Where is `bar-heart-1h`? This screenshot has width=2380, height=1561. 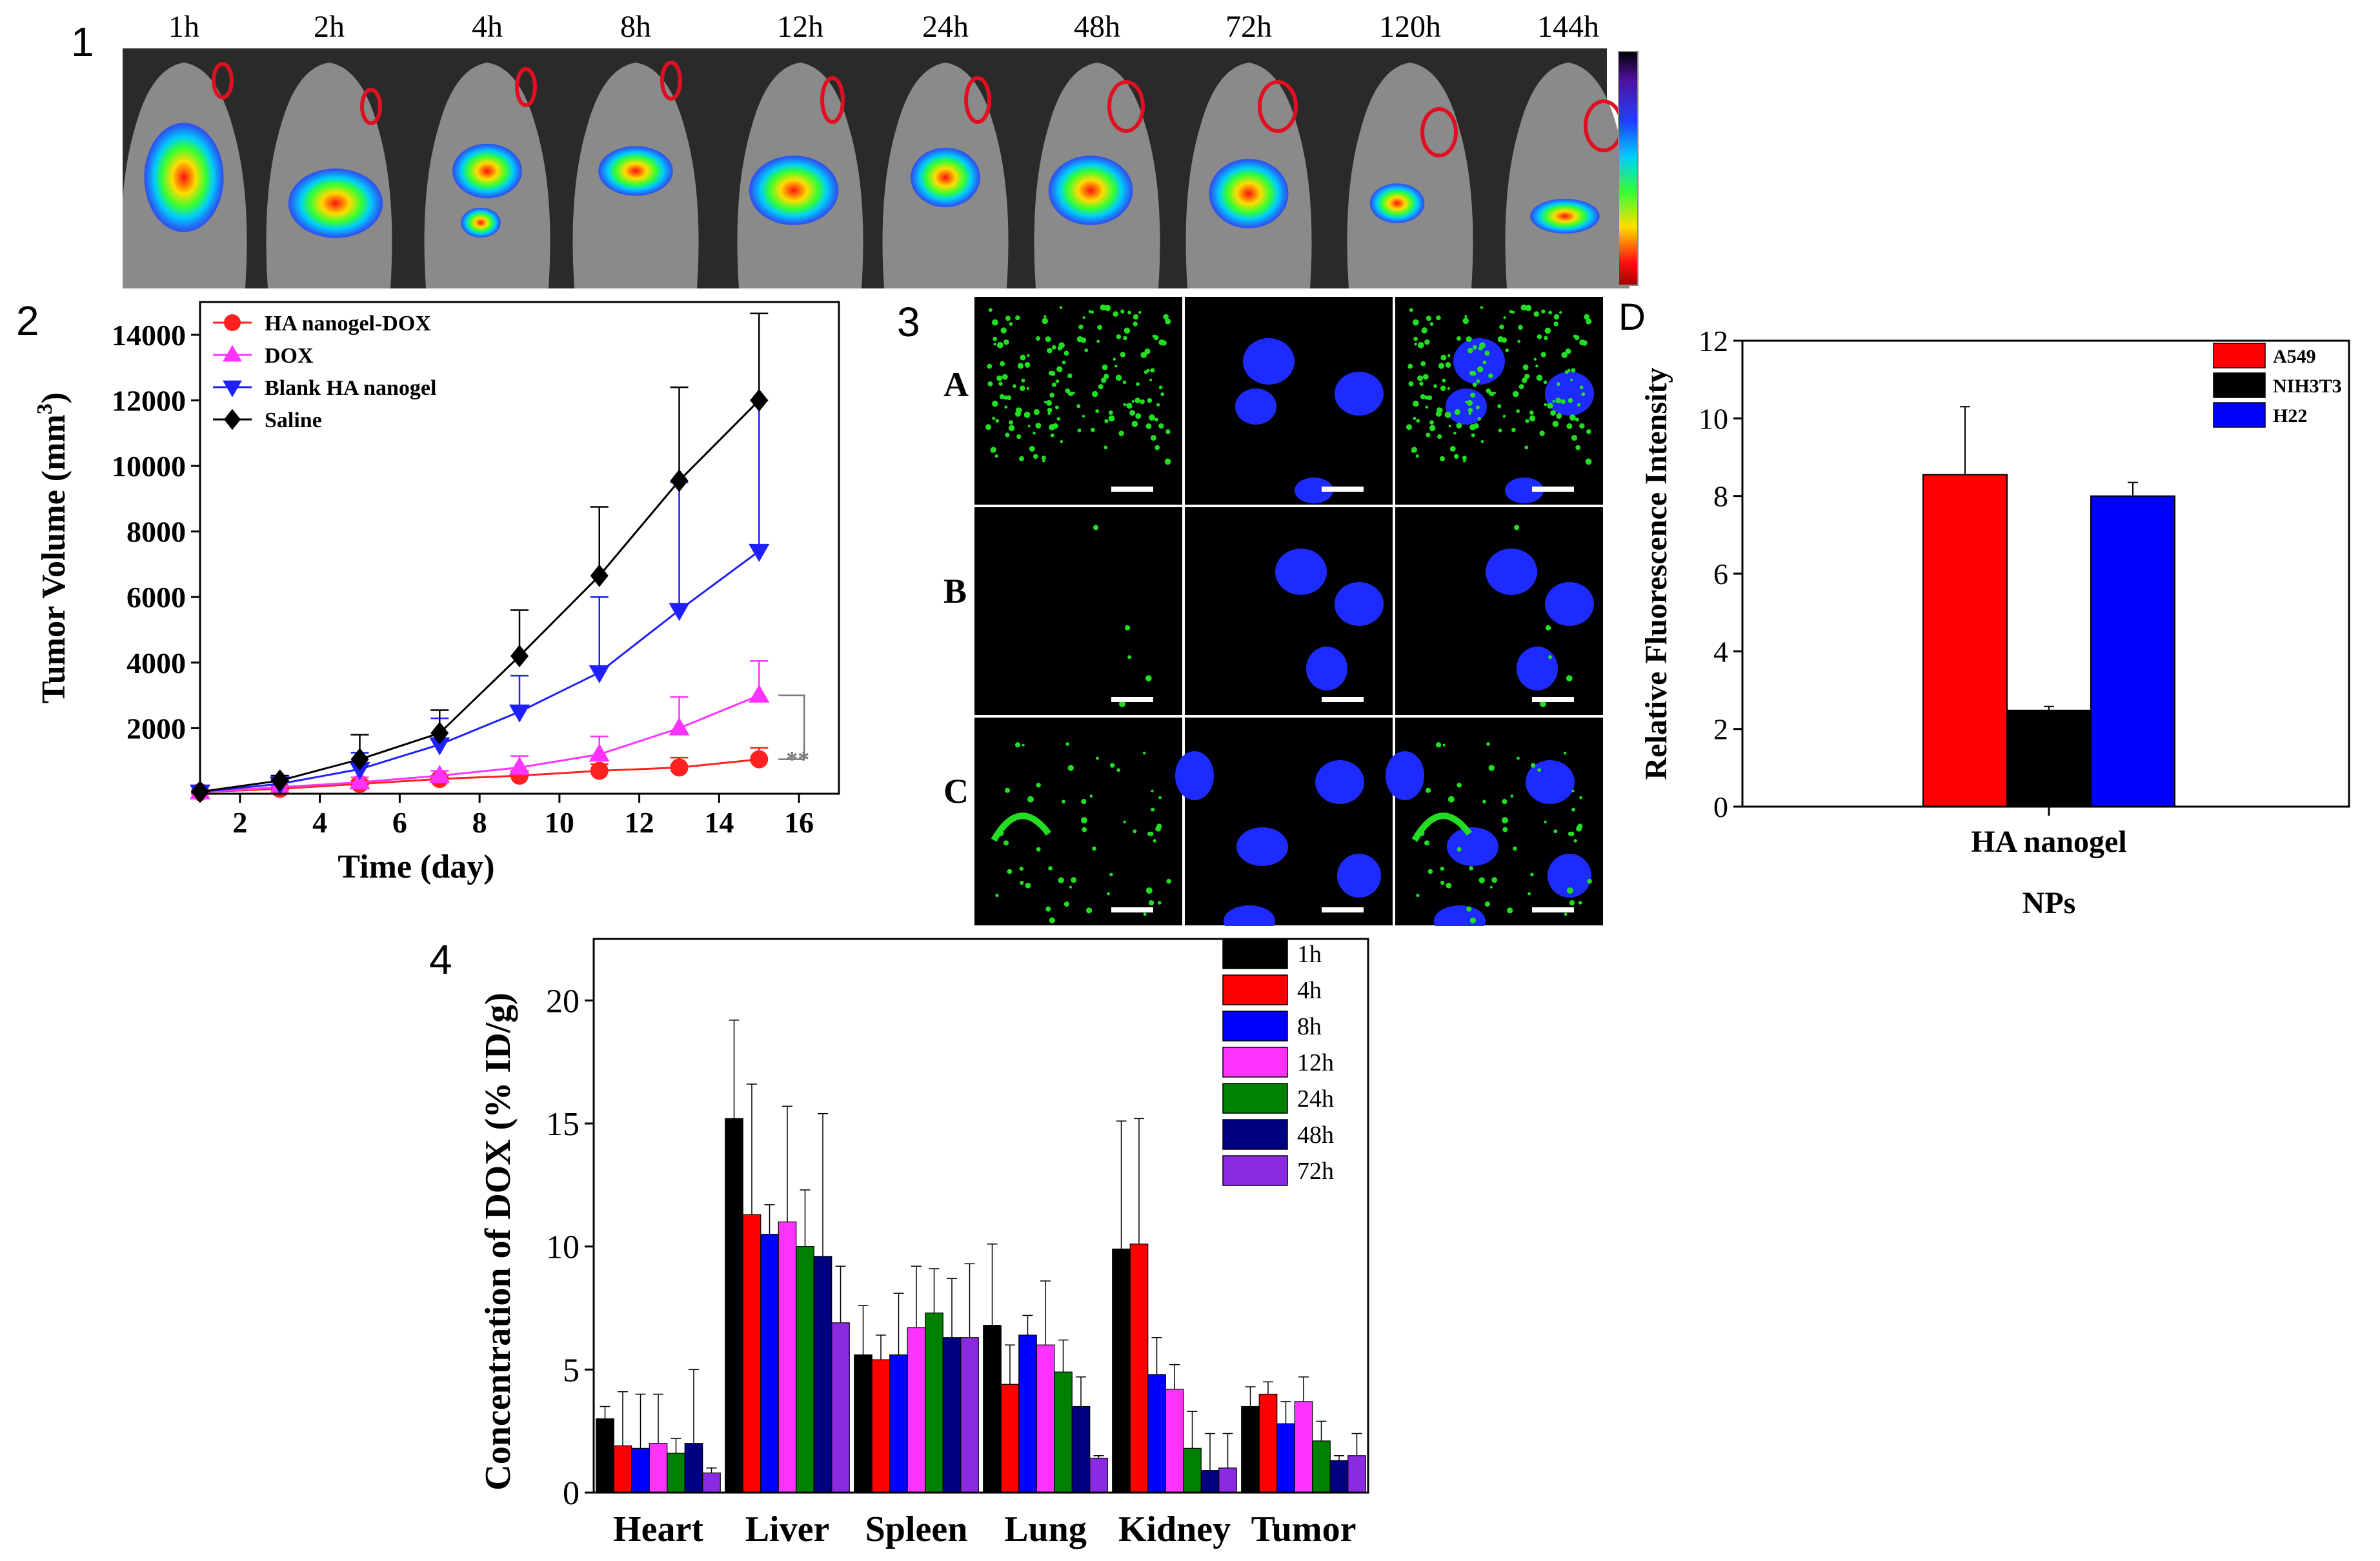
bar-heart-1h is located at coordinates (605, 1455).